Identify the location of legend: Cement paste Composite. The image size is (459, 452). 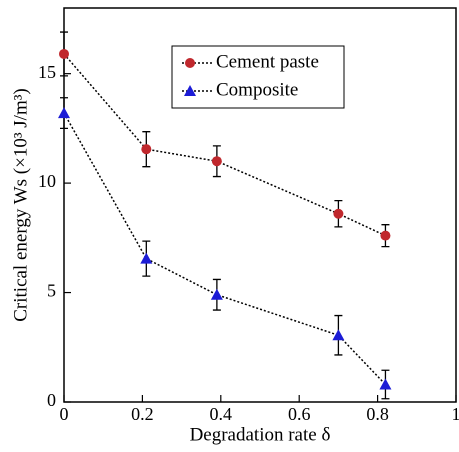
(258, 77).